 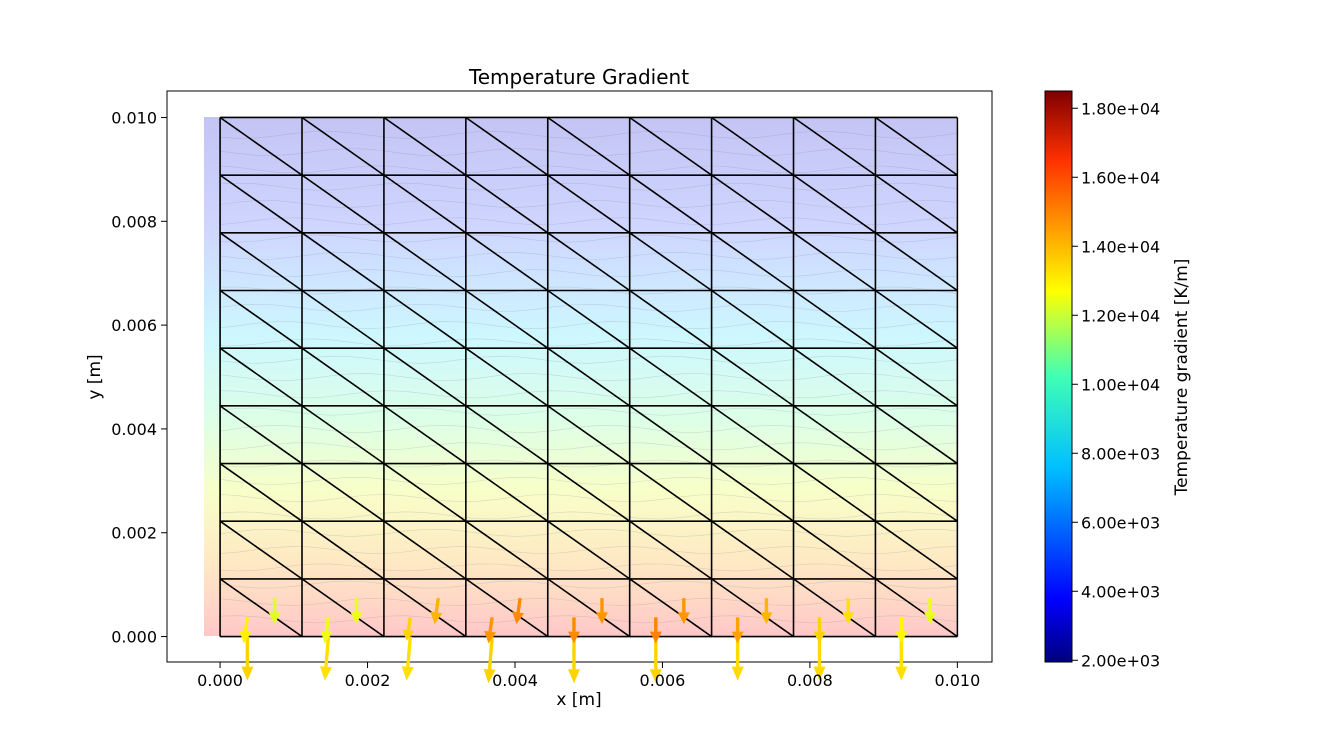 I want to click on x-tick-label: 0.006, so click(x=663, y=680).